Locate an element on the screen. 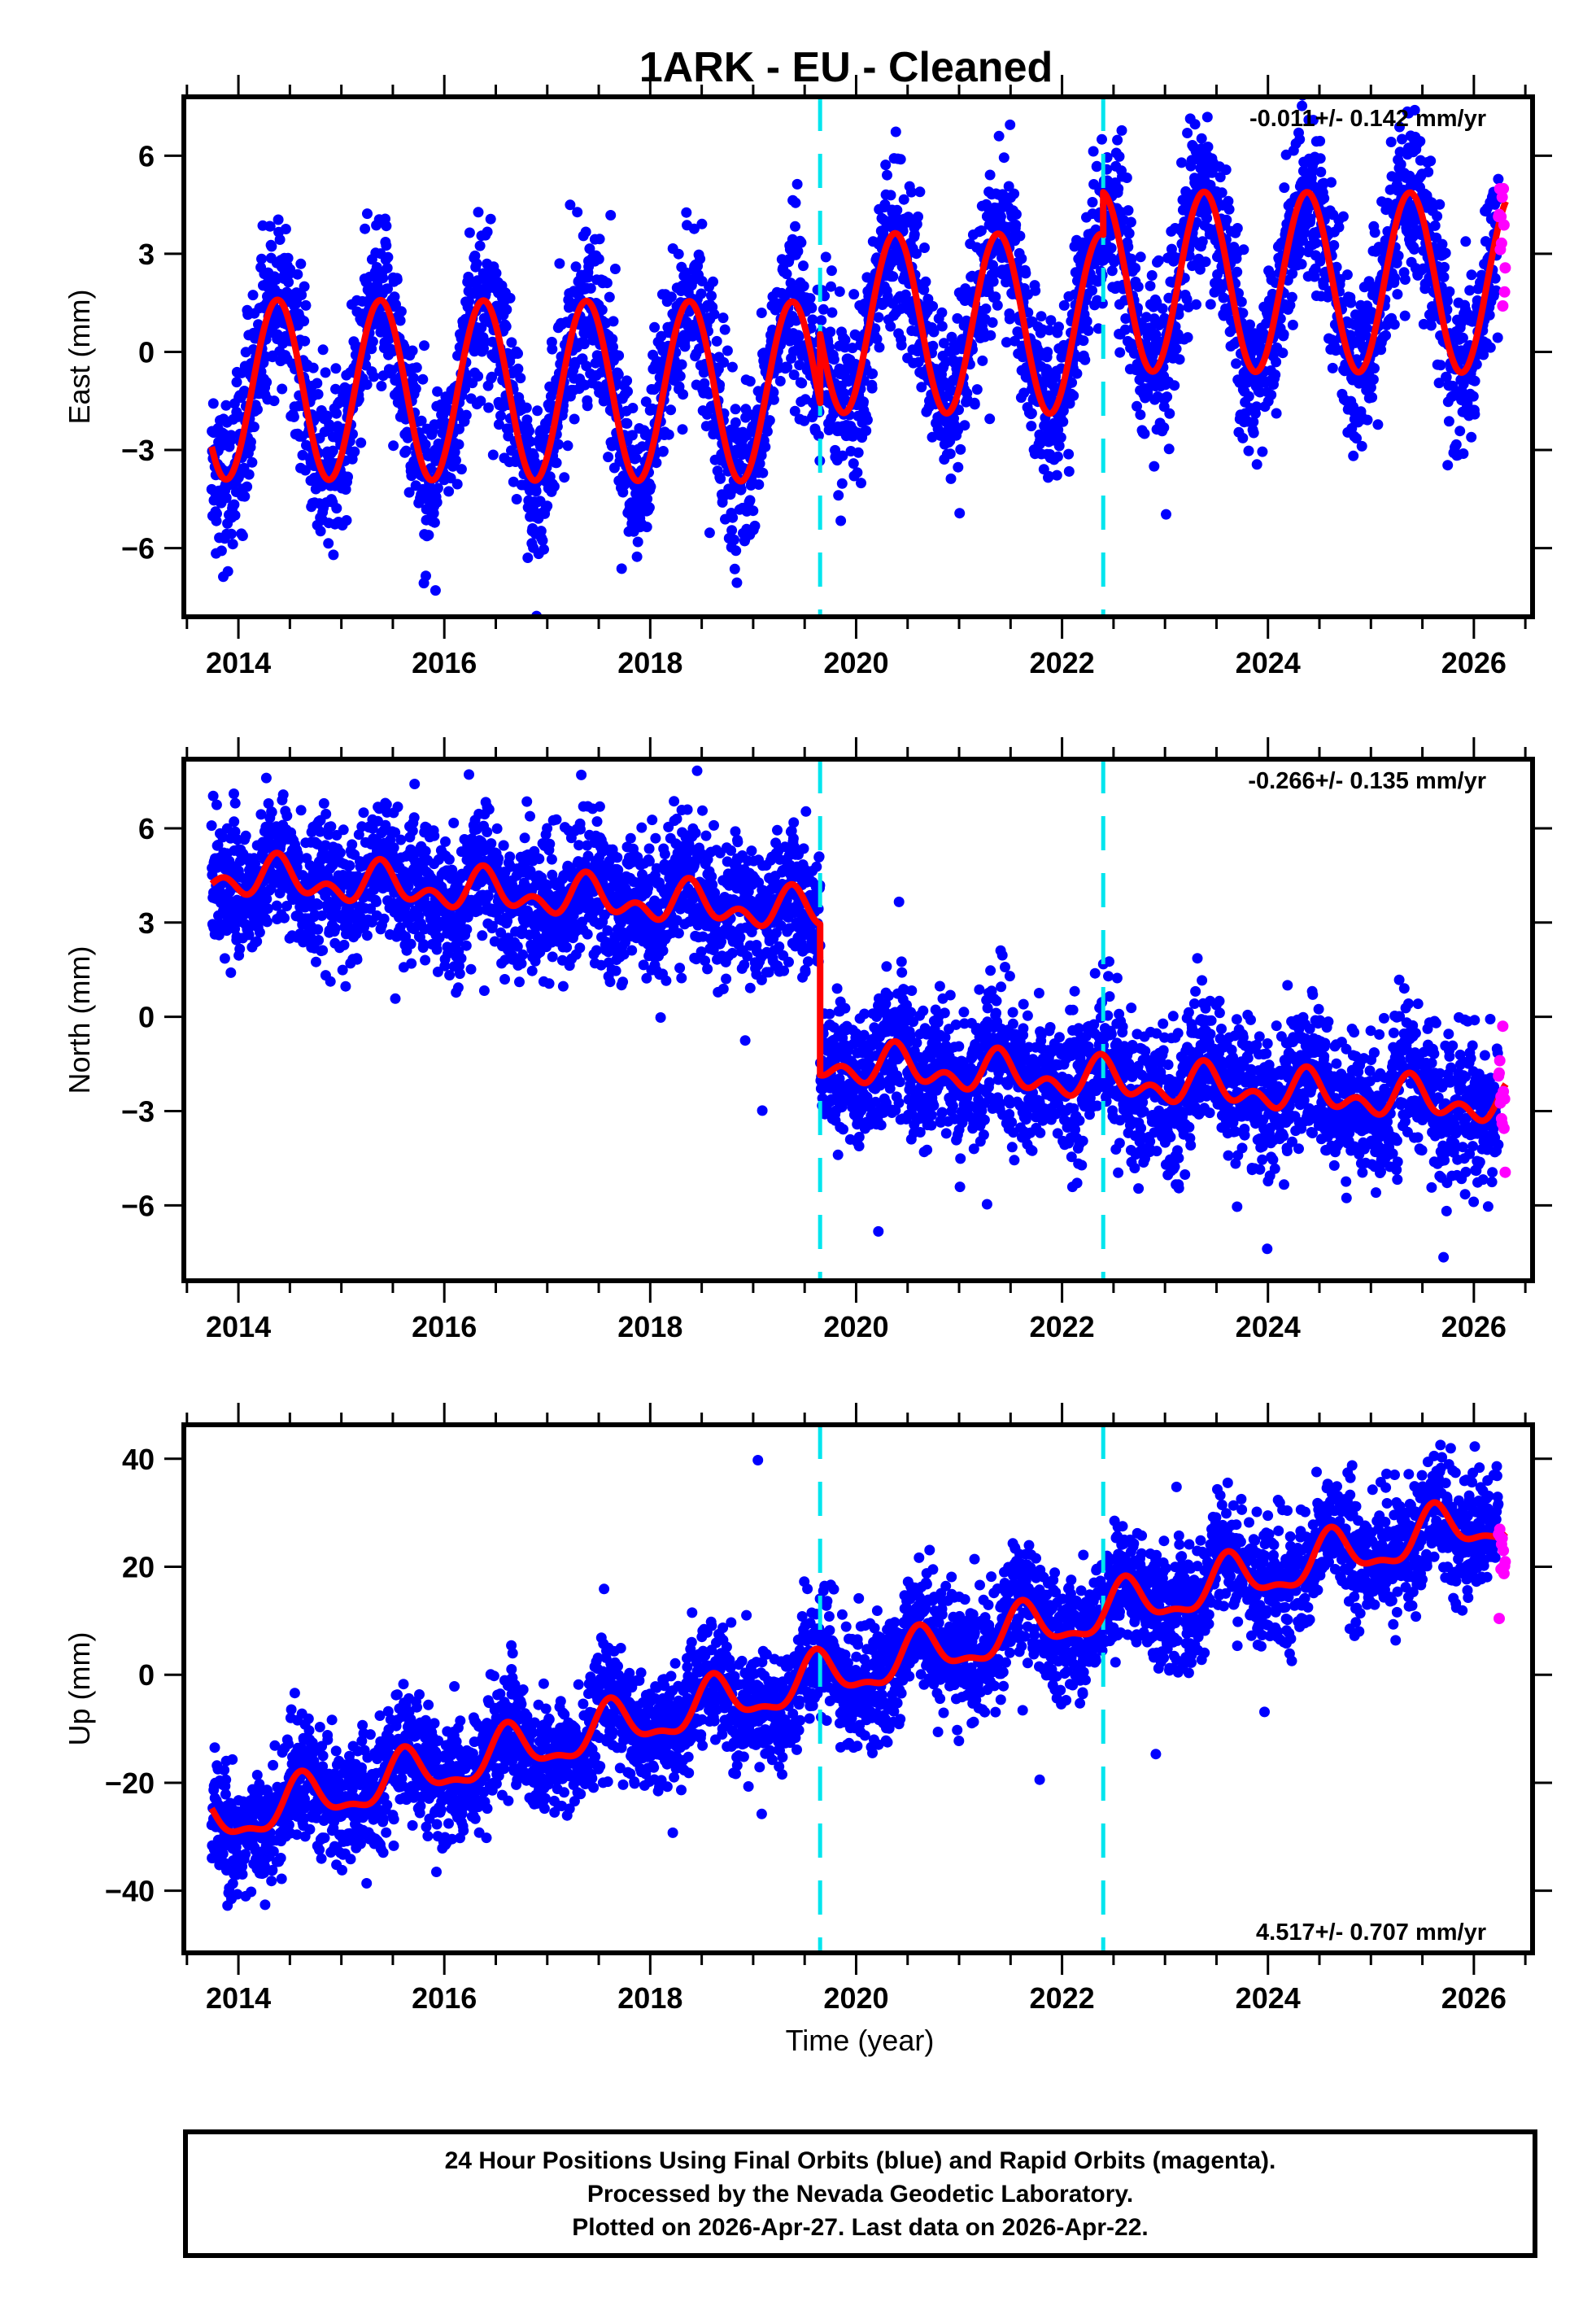 The width and height of the screenshot is (1596, 2306). y-tick-label: 6 is located at coordinates (146, 156).